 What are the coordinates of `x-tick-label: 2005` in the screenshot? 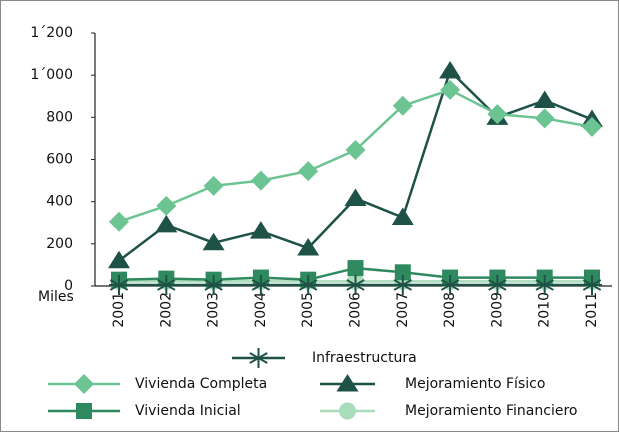 It's located at (308, 310).